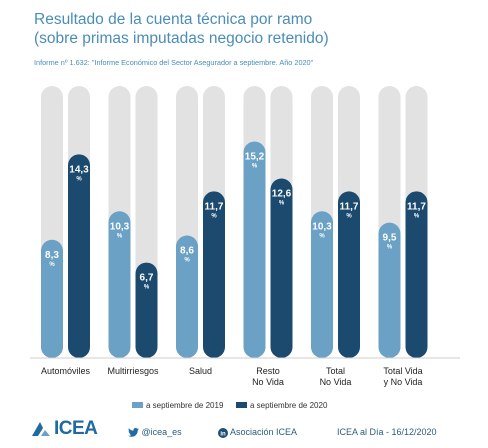 This screenshot has width=488, height=448. What do you see at coordinates (79, 169) in the screenshot?
I see `bar-value-label: 14,3` at bounding box center [79, 169].